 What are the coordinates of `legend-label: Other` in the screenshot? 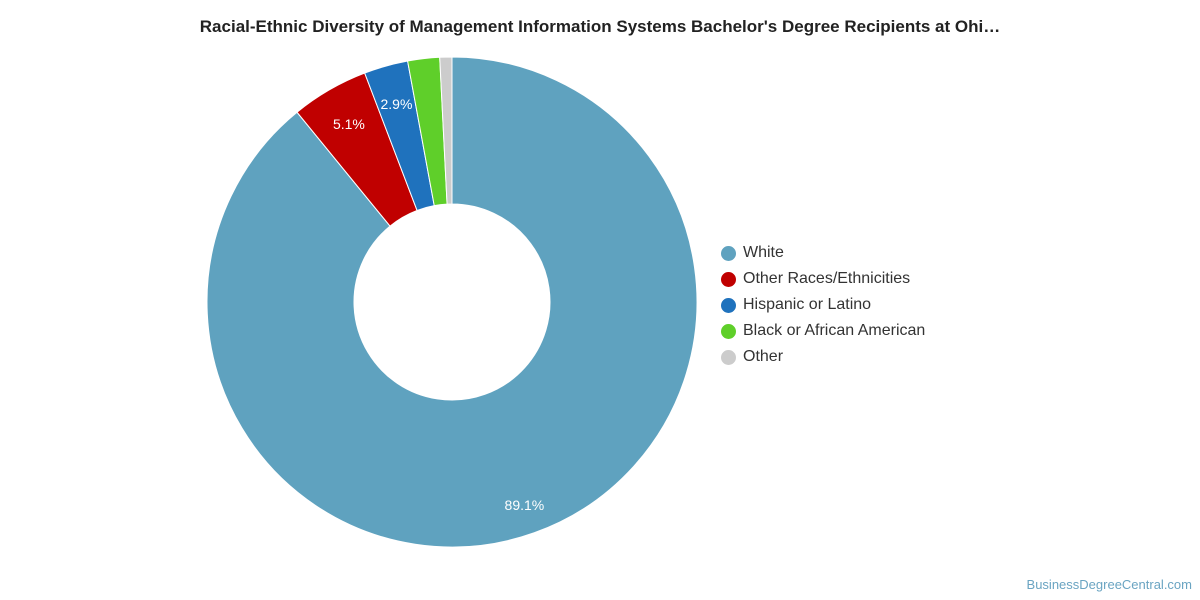 It's located at (763, 356).